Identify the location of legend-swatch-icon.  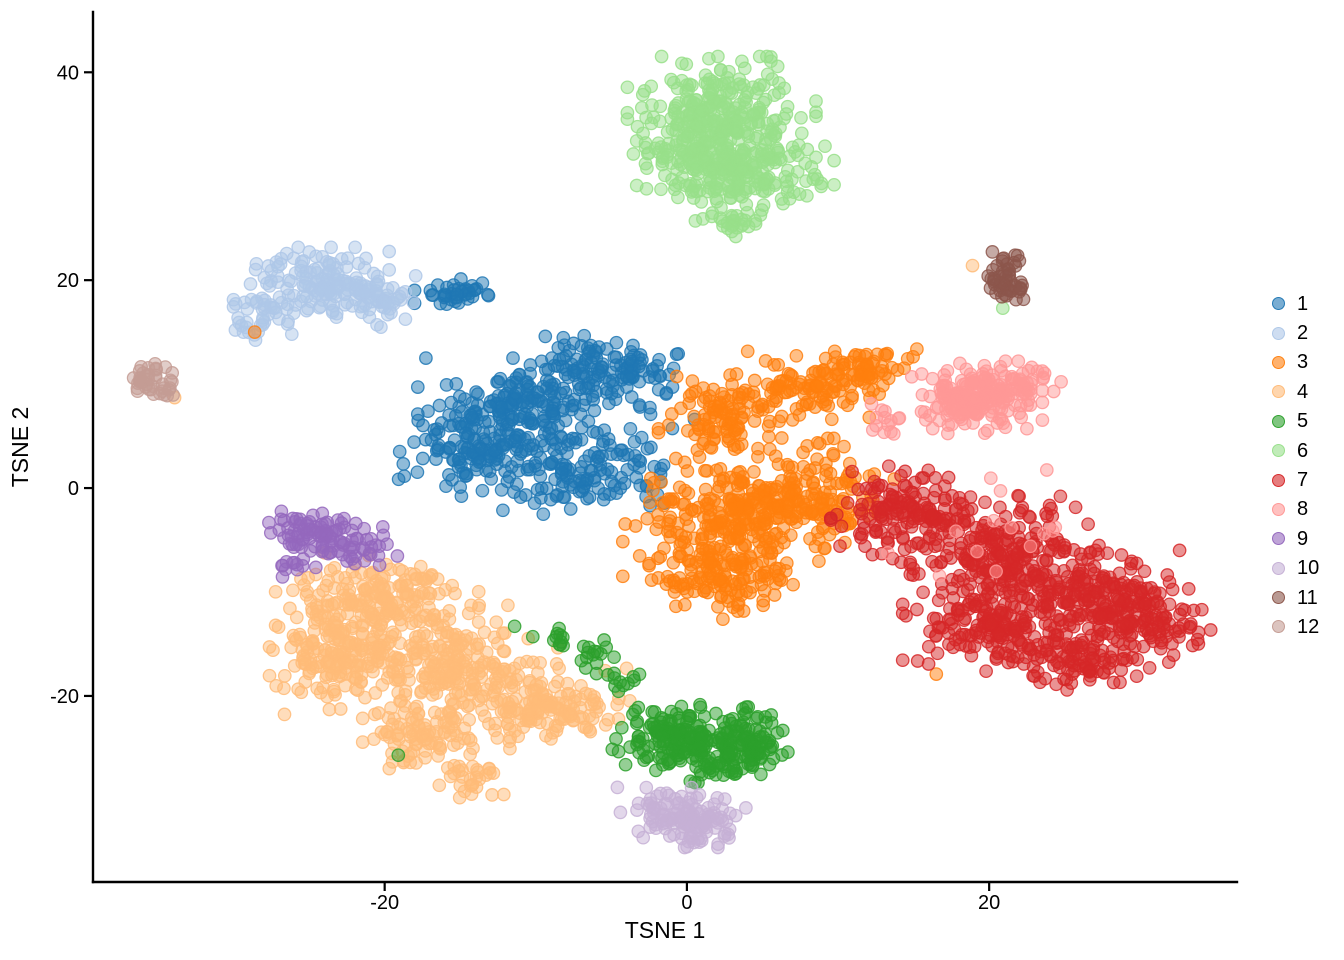
(1278, 304).